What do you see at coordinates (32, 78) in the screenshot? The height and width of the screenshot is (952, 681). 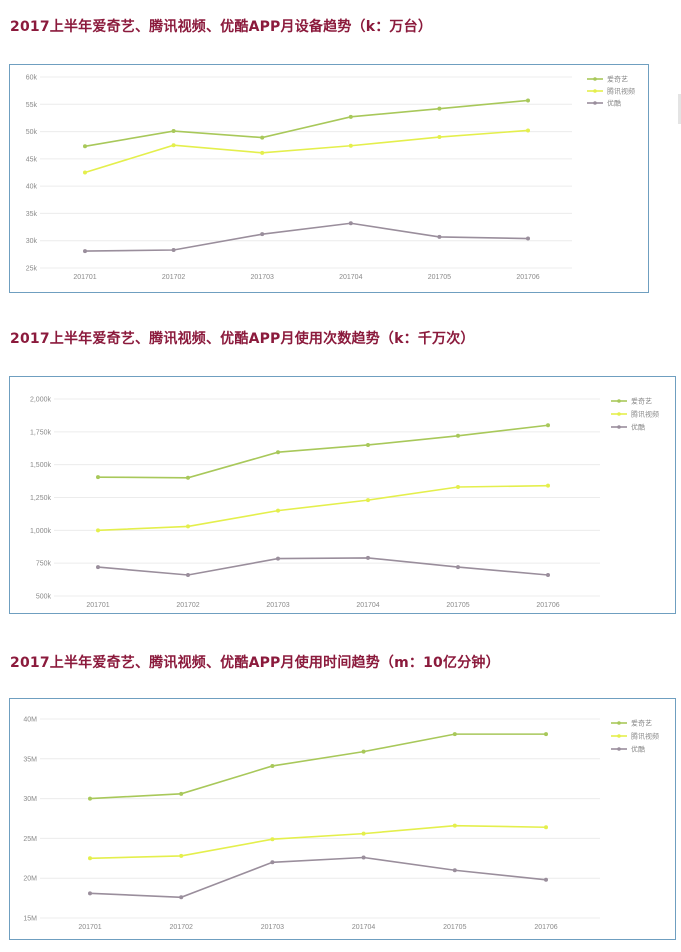 I see `y-tick-label: 60k` at bounding box center [32, 78].